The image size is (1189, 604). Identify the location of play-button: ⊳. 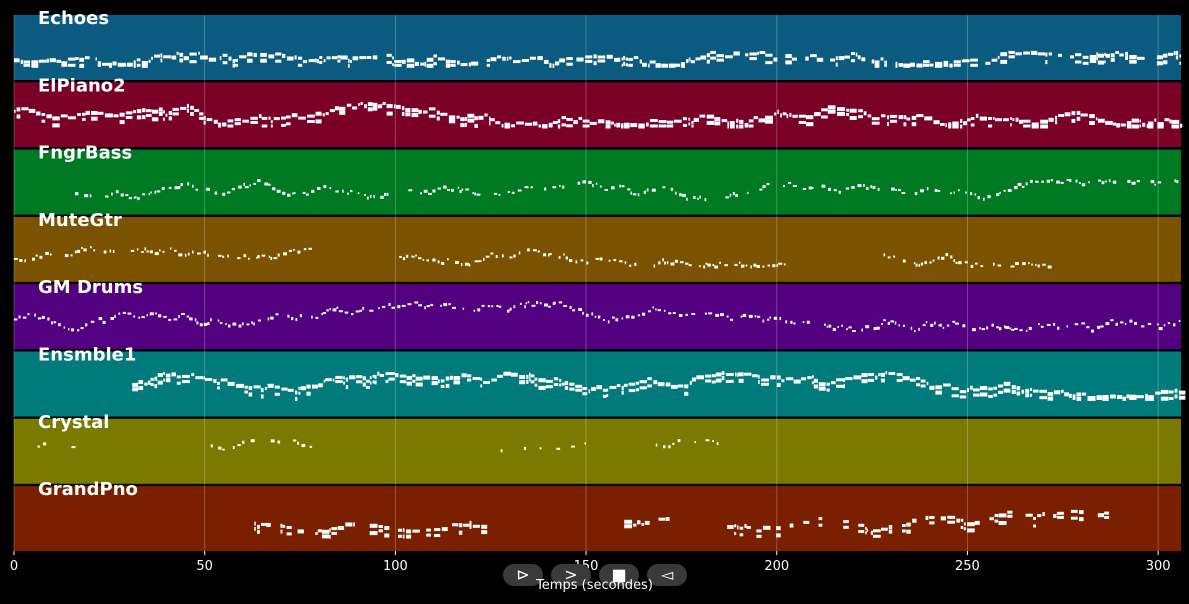
(523, 575).